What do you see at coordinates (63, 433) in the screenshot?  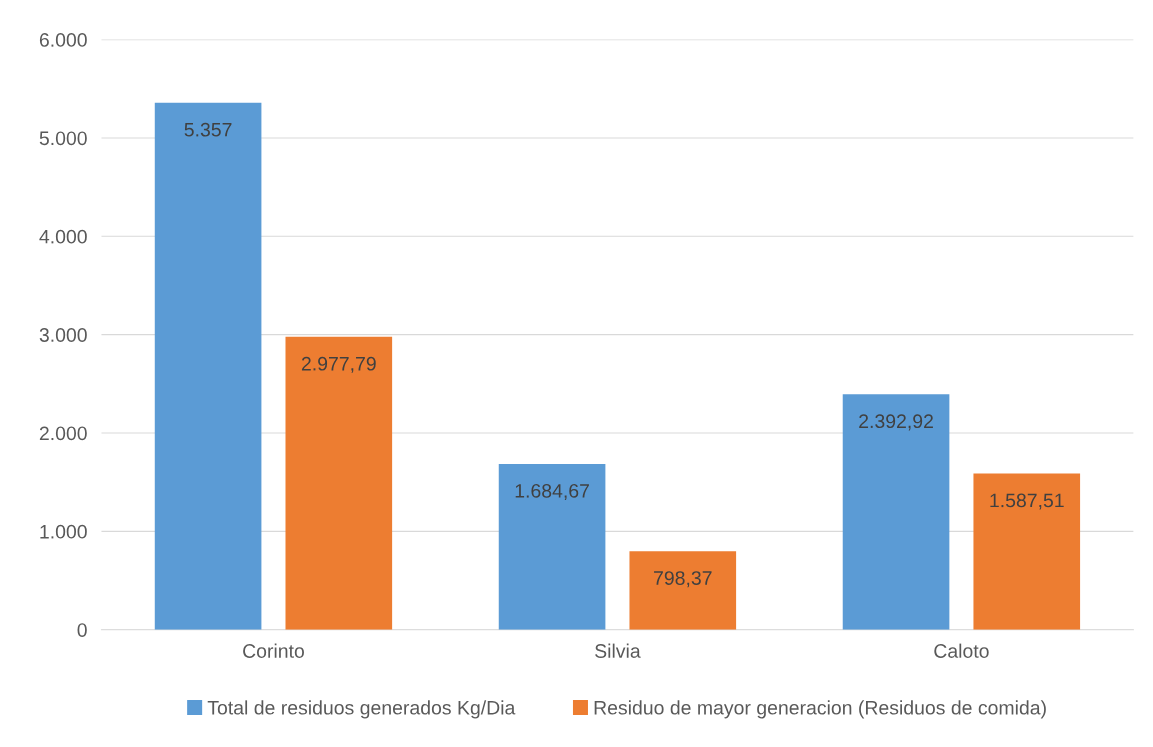 I see `y-tick-label: 2.000` at bounding box center [63, 433].